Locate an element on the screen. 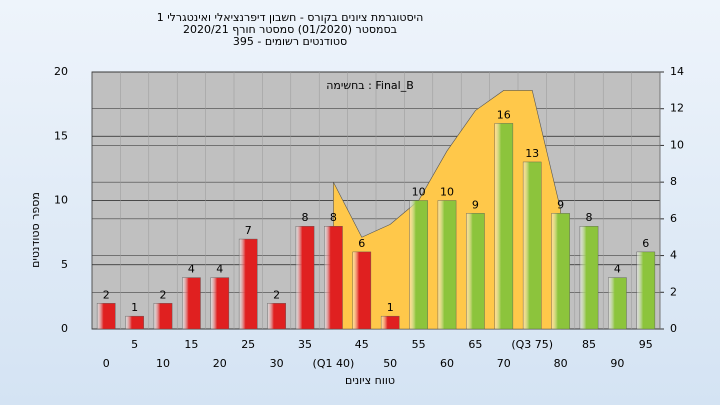  x-tick-label: 30 is located at coordinates (277, 363).